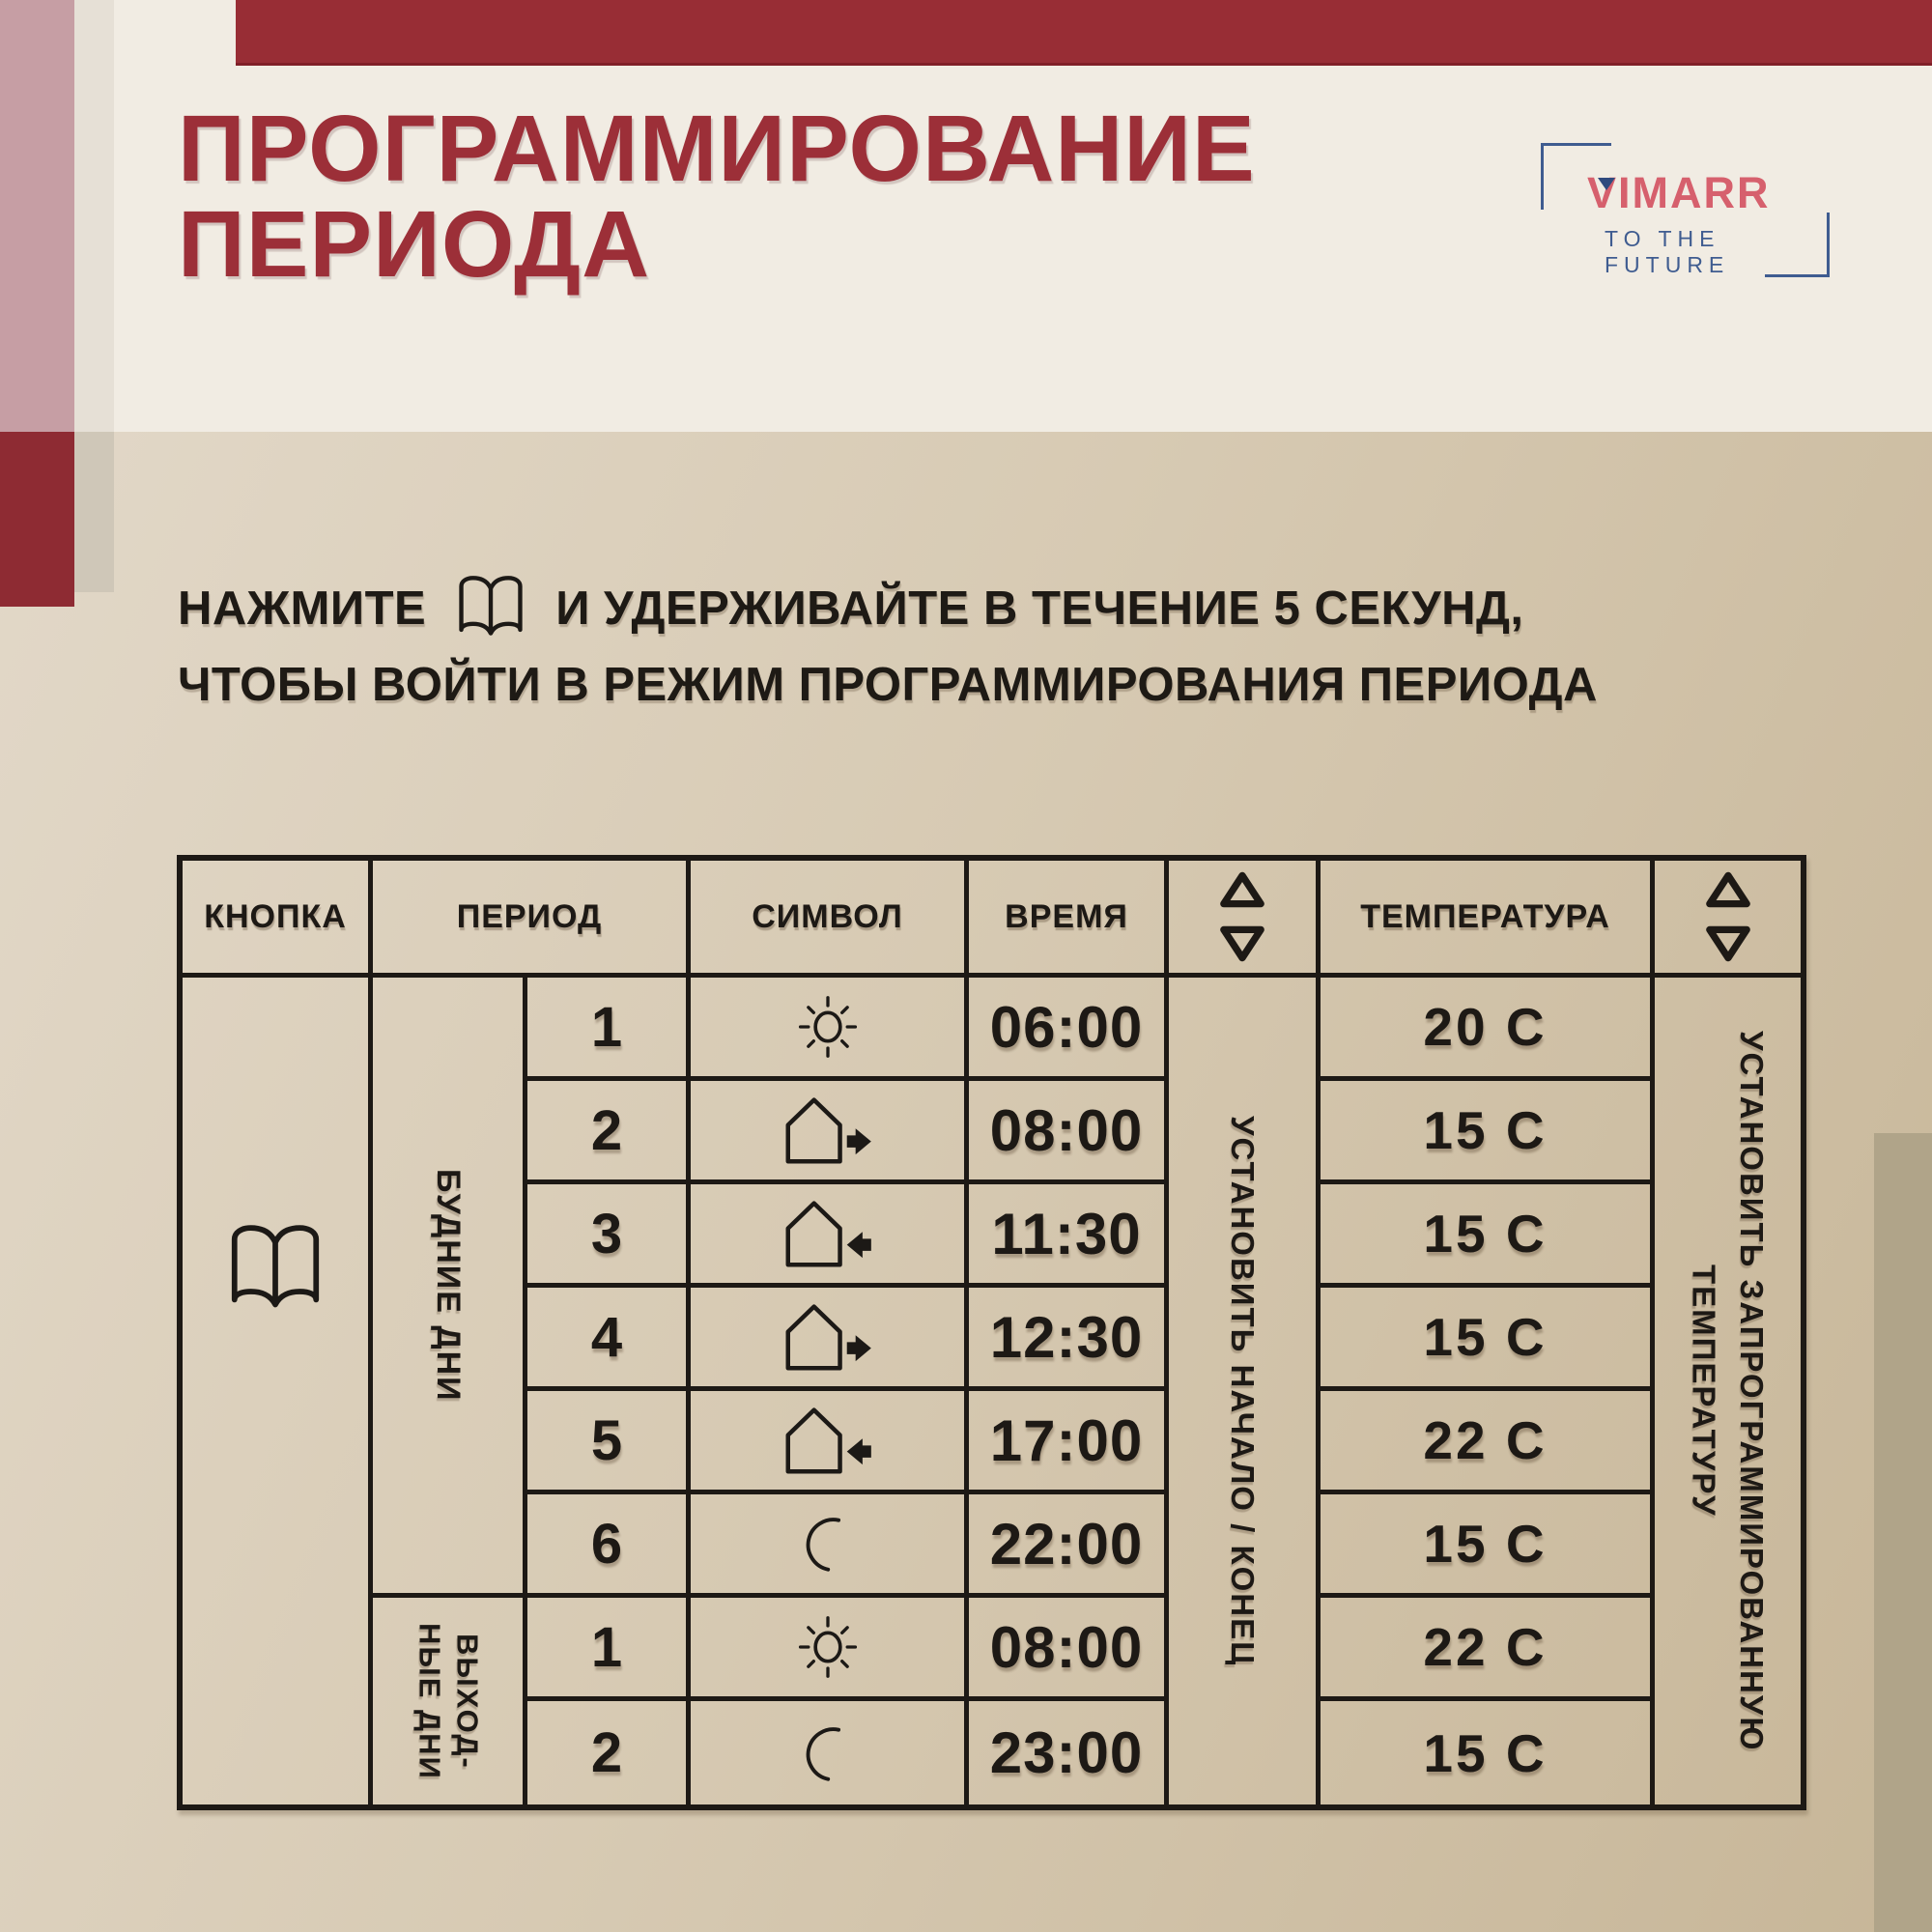 The width and height of the screenshot is (1932, 1932). What do you see at coordinates (414, 244) in the screenshot?
I see `page-title-line2: ПЕРИОДА` at bounding box center [414, 244].